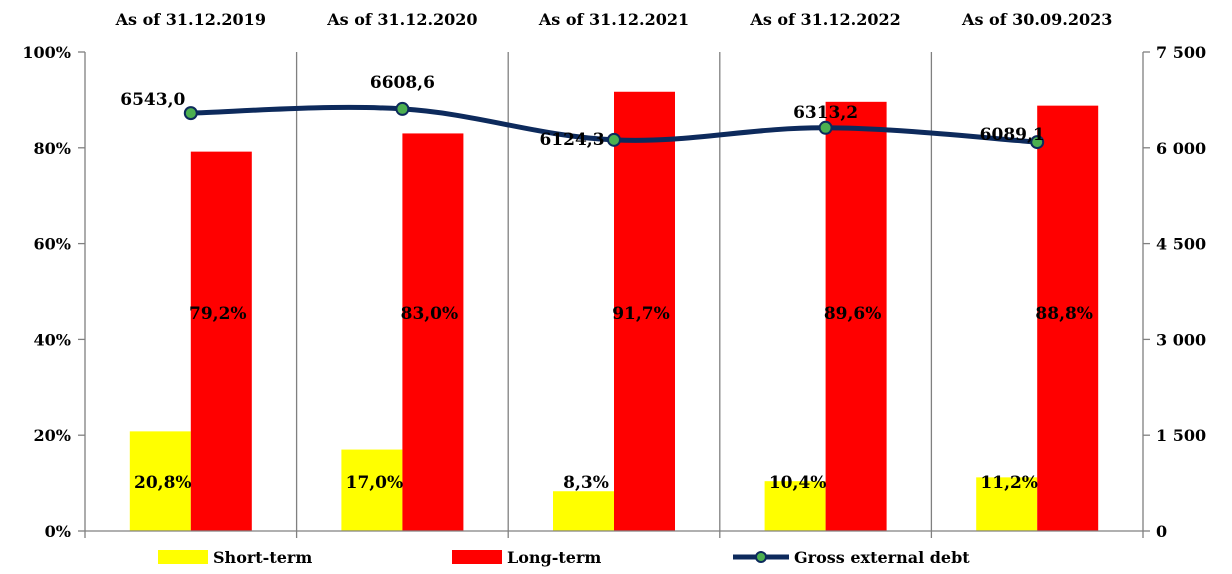  Describe the element at coordinates (882, 557) in the screenshot. I see `legend-label-gross-external-debt: Gross external debt` at that location.